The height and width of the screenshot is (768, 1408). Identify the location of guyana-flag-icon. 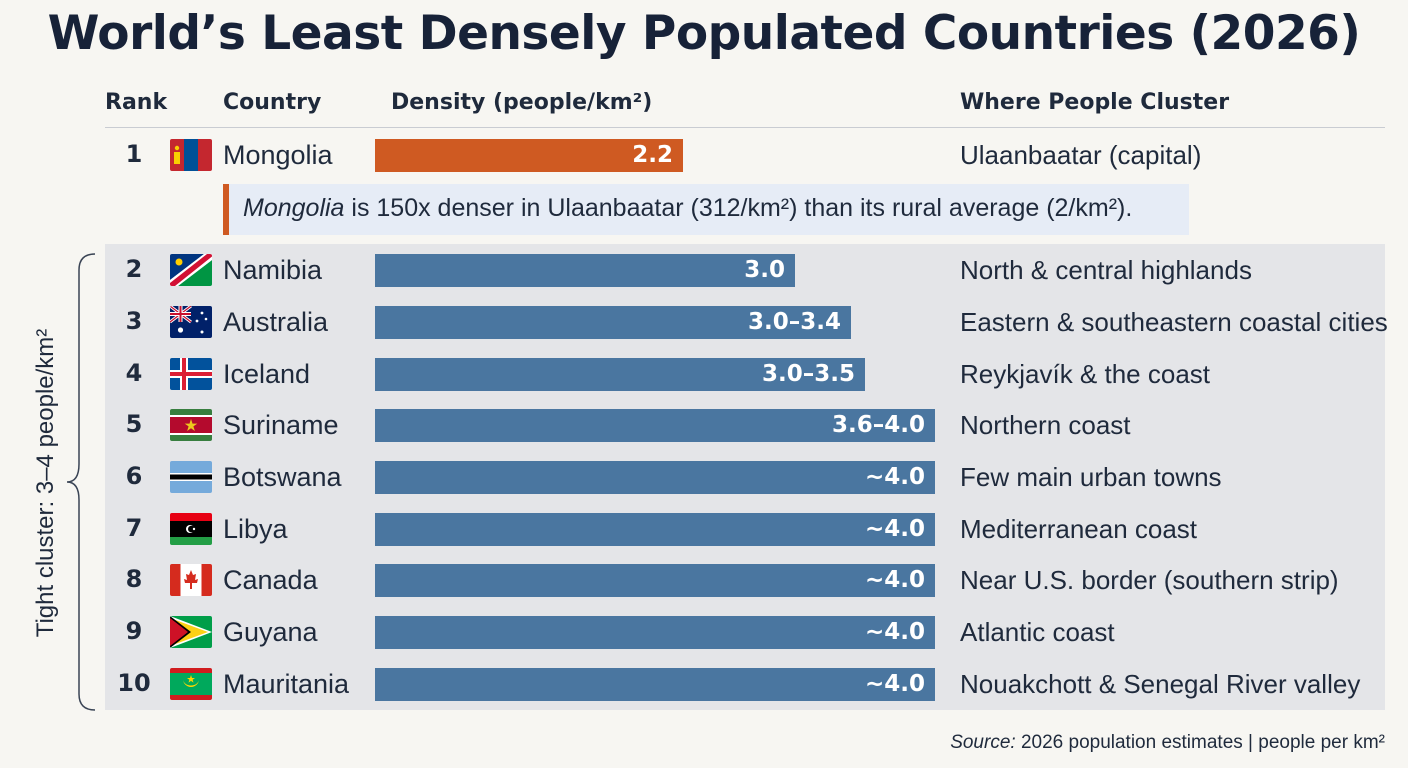
(191, 632).